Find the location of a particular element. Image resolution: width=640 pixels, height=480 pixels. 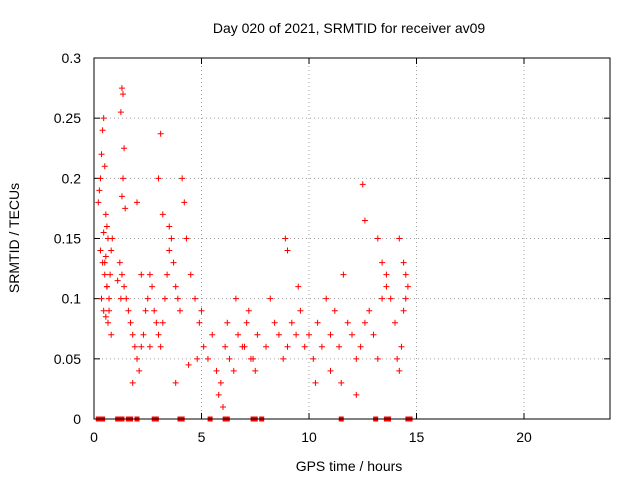

y-tick-label: 0.3 is located at coordinates (72, 58).